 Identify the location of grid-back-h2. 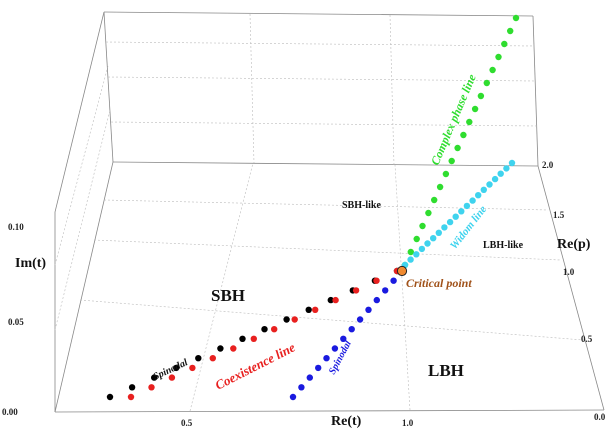
(321, 79).